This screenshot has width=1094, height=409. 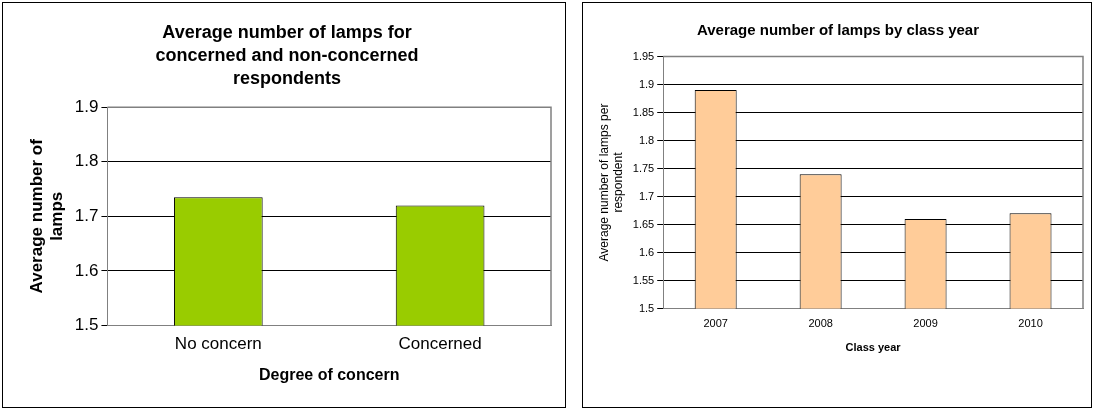 I want to click on y-axis-title: Average number of lamps per respondent, so click(x=610, y=182).